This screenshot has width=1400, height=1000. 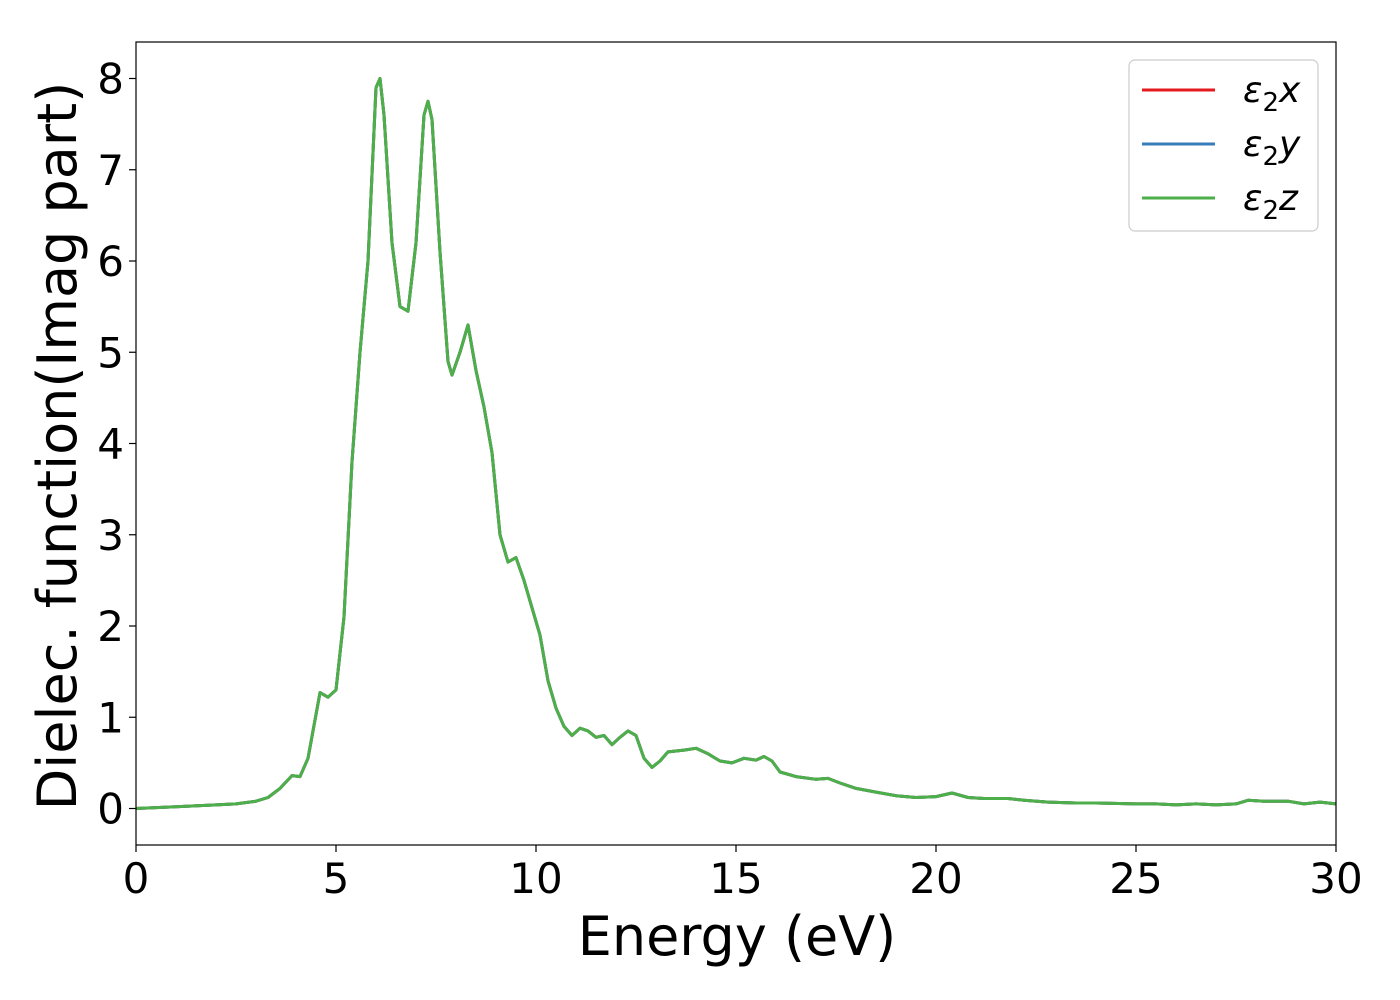 I want to click on legend-box, so click(x=1223, y=145).